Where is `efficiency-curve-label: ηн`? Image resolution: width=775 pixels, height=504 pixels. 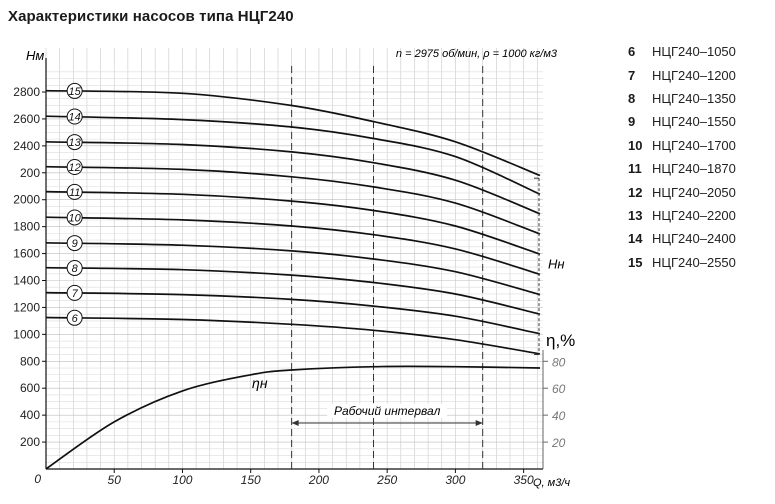
efficiency-curve-label: ηн is located at coordinates (260, 383).